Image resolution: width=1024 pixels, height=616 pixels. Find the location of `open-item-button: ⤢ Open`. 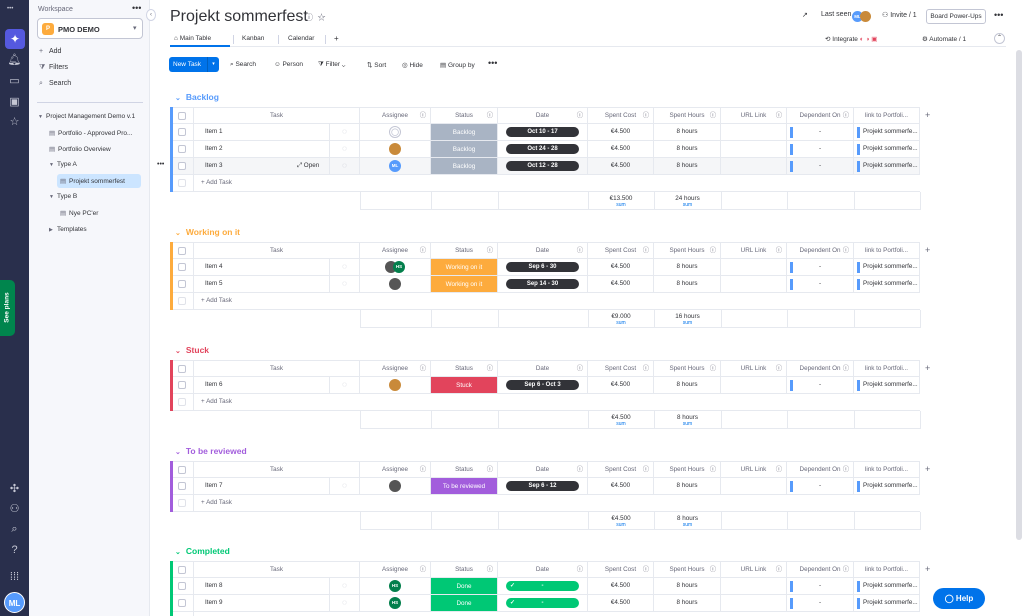

open-item-button: ⤢ Open is located at coordinates (308, 166).